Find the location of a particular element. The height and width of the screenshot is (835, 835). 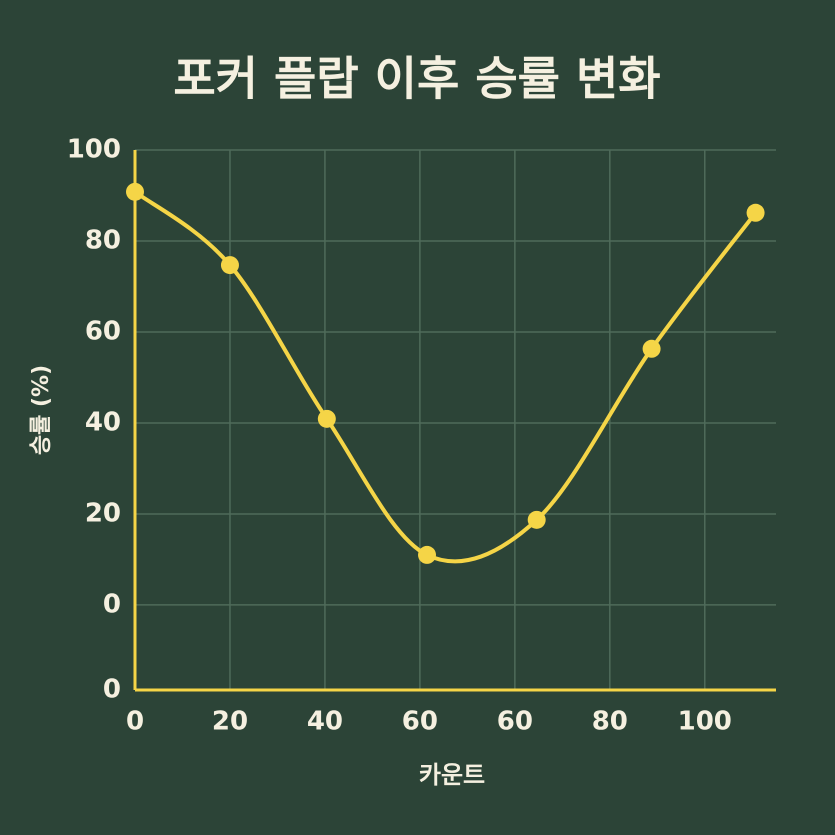

x-tick-label: 100 is located at coordinates (705, 722).